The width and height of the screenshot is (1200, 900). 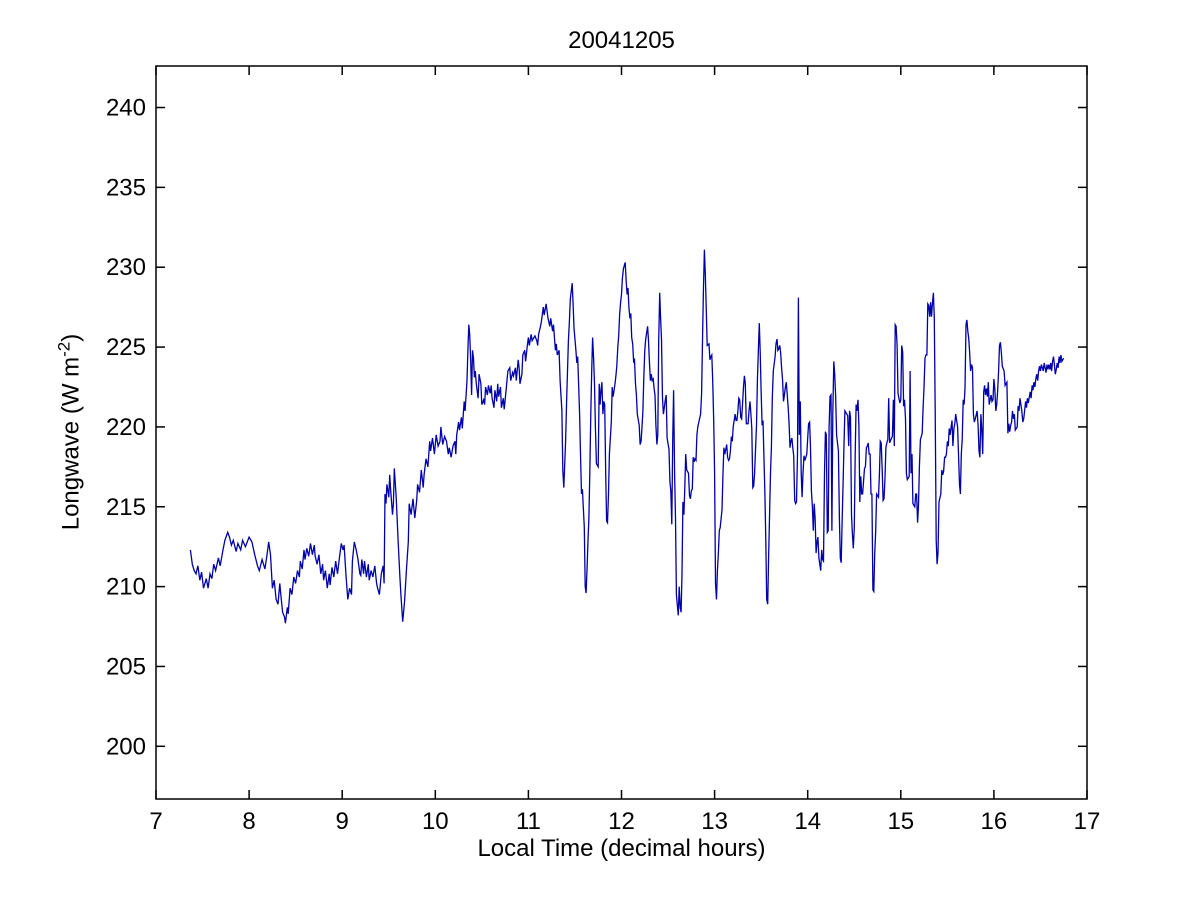 What do you see at coordinates (621, 40) in the screenshot?
I see `chart-title: 20041205` at bounding box center [621, 40].